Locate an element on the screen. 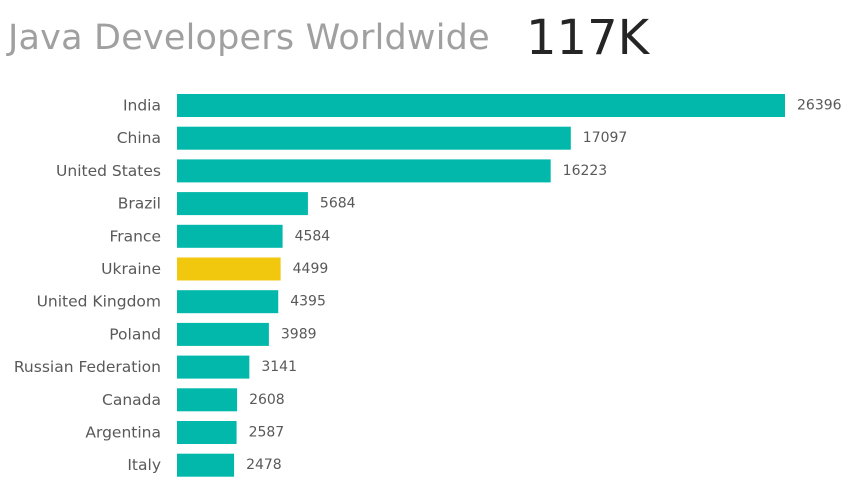 The width and height of the screenshot is (851, 498). data-label: 5684 is located at coordinates (338, 204).